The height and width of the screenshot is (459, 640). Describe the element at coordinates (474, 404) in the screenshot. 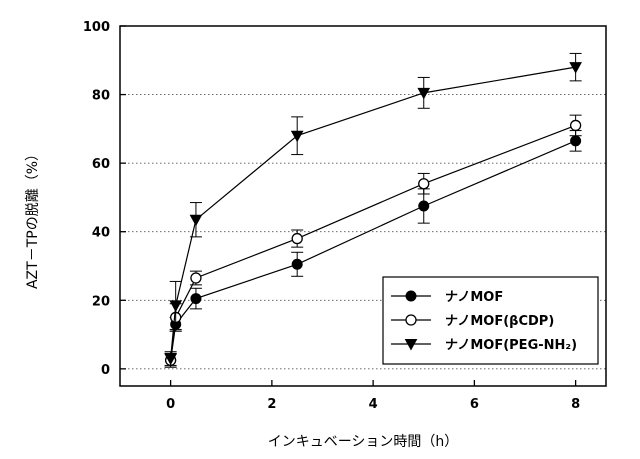

I see `x-tick-label-6: 6` at that location.